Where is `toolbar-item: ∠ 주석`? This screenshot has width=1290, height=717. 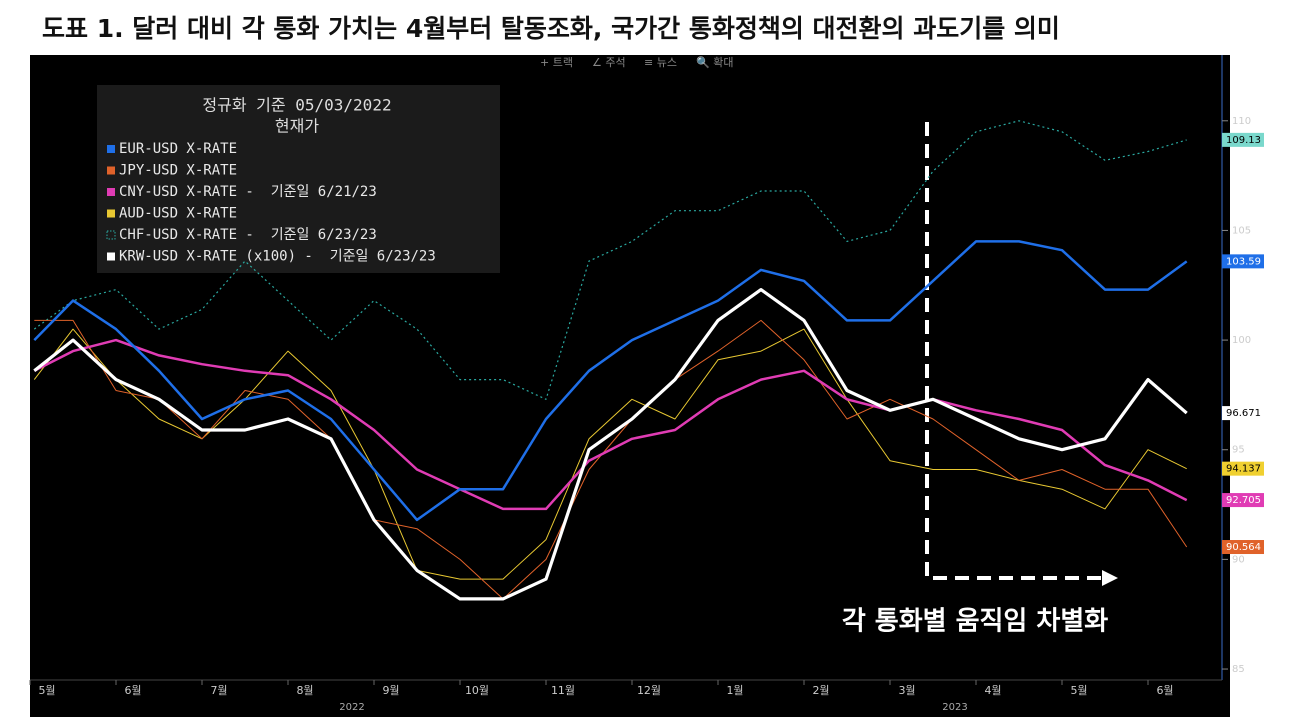
toolbar-item: ∠ 주석 is located at coordinates (609, 62).